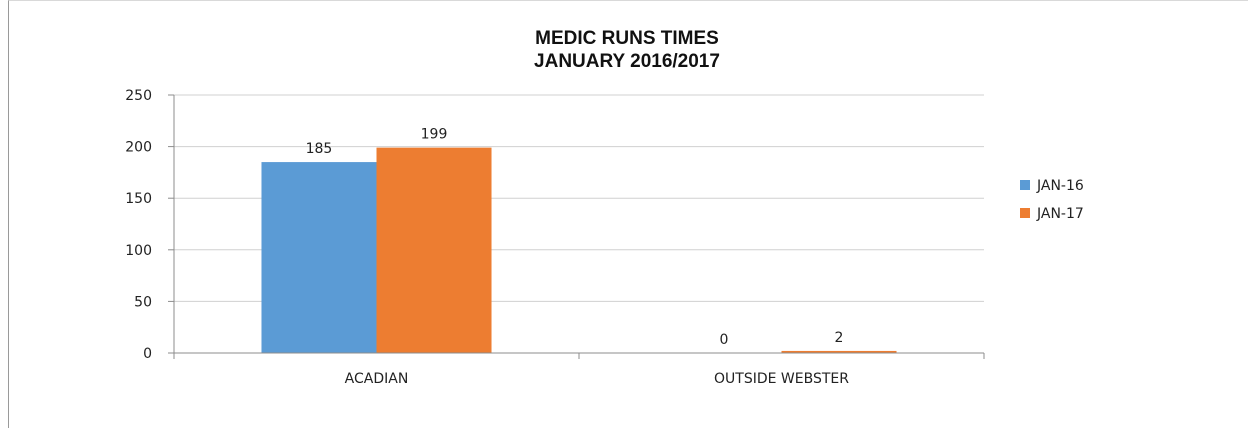 This screenshot has height=429, width=1250. I want to click on data-label: 0, so click(724, 340).